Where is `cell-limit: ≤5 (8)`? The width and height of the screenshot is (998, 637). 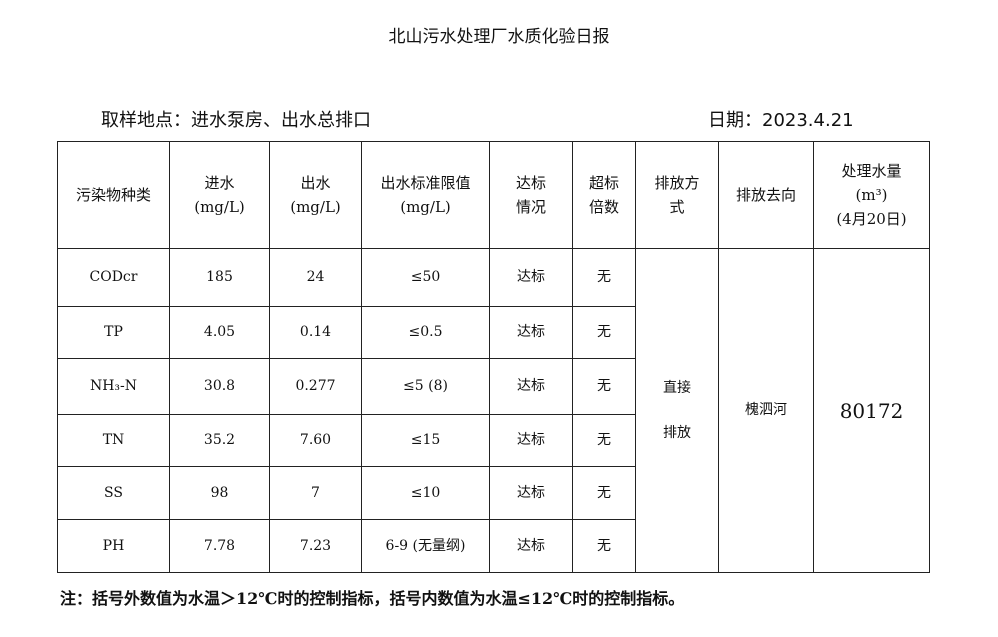
cell-limit: ≤5 (8) is located at coordinates (425, 386).